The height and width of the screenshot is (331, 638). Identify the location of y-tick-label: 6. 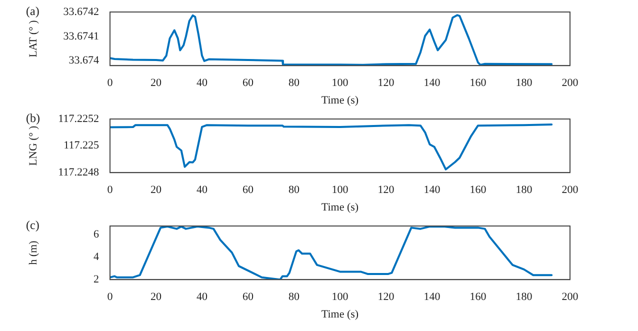
(97, 234).